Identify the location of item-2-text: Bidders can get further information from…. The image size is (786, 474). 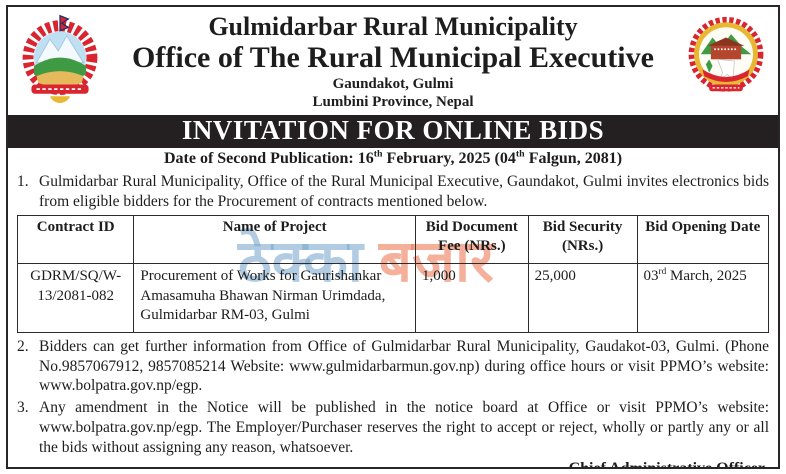
(404, 366).